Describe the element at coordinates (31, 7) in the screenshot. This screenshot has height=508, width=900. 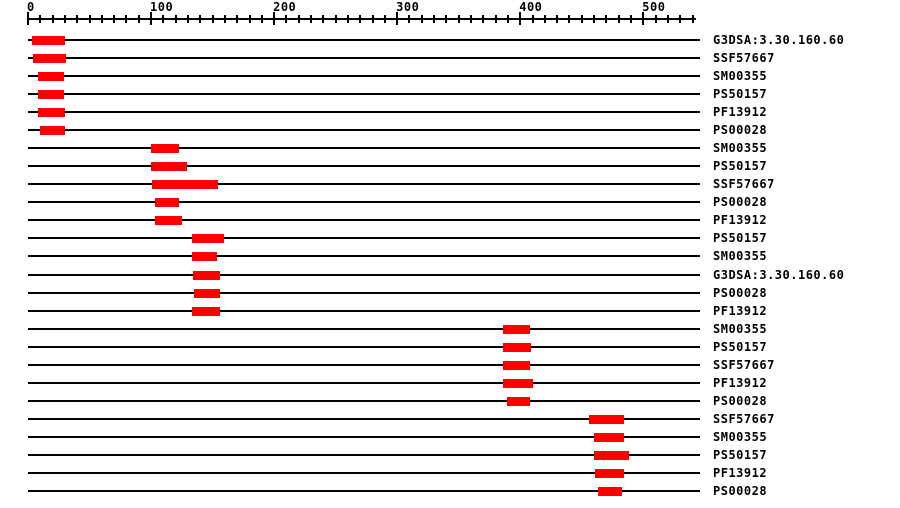
I see `ruler-tick-label: 0` at that location.